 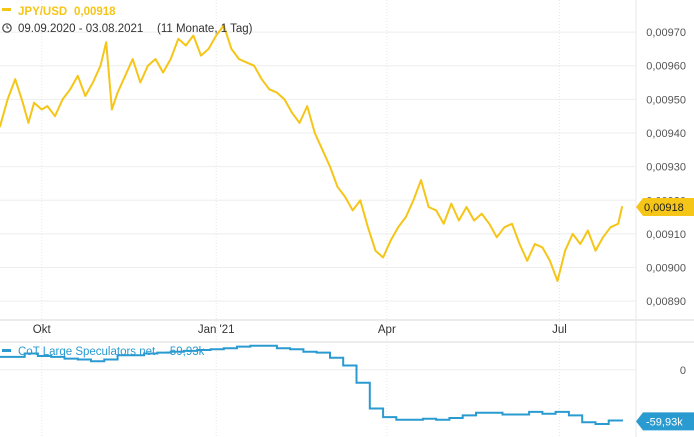 I want to click on main-legend-last-value: 0,00918, so click(x=95, y=12).